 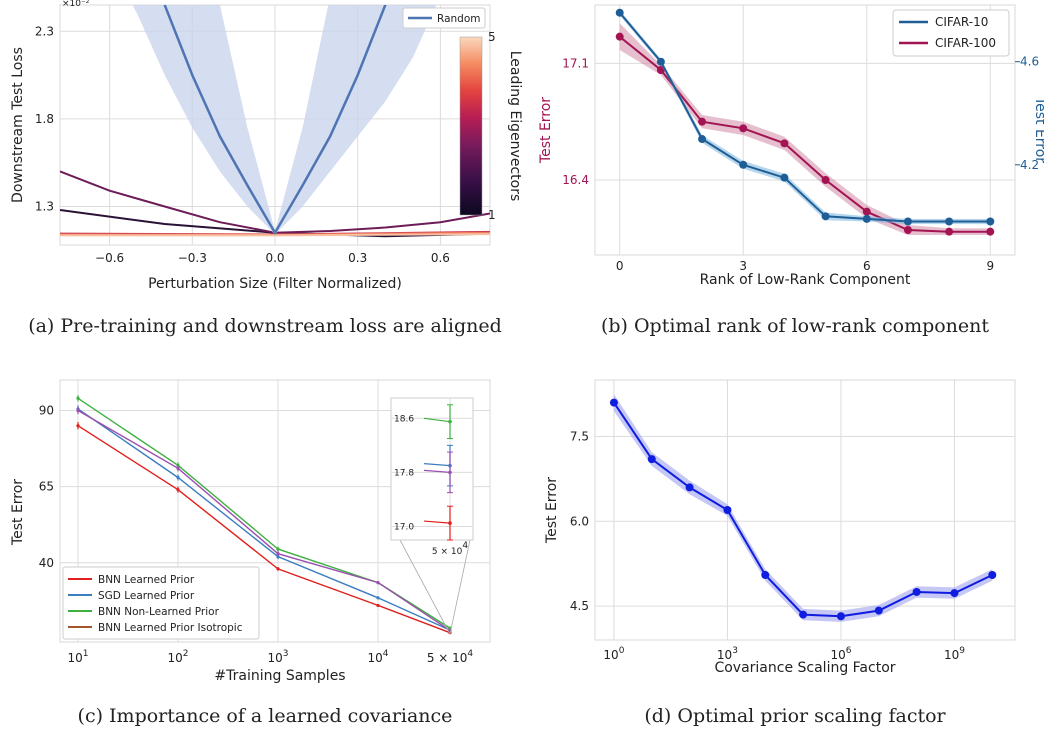 I want to click on panel-c-xlabel: #Training Samples, so click(x=279, y=676).